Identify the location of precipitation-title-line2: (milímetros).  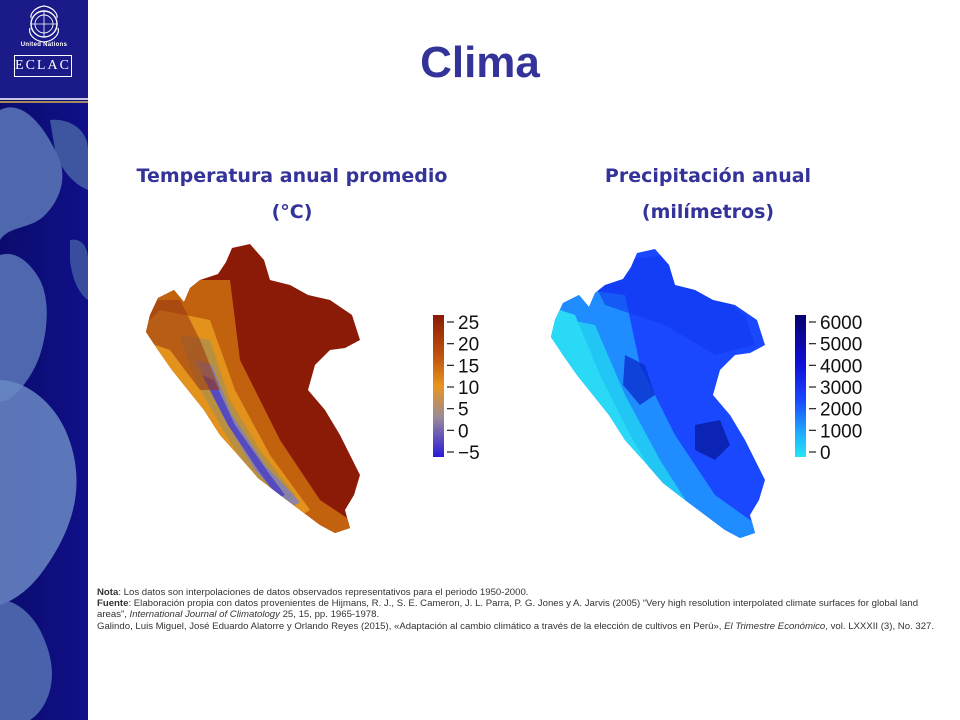
(708, 212).